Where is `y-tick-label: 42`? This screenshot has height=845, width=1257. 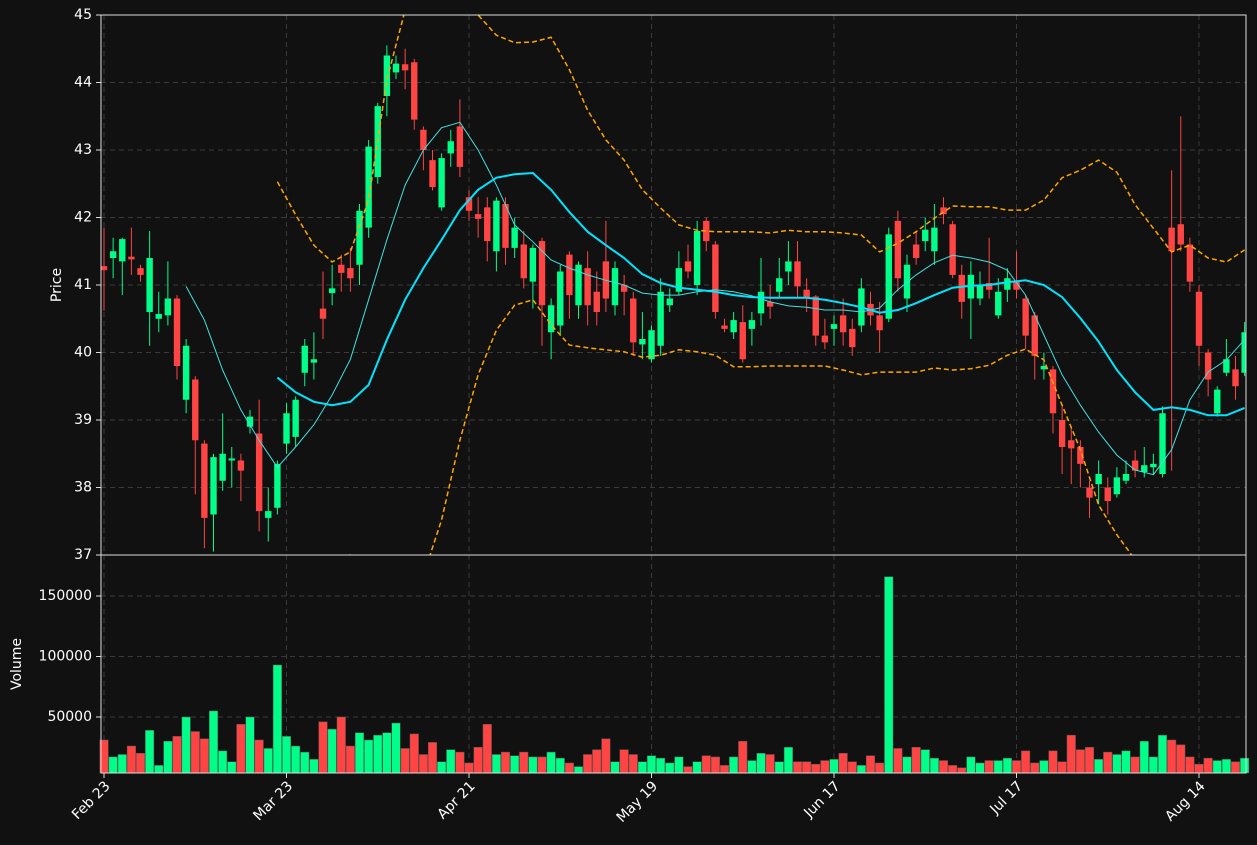
y-tick-label: 42 is located at coordinates (83, 218).